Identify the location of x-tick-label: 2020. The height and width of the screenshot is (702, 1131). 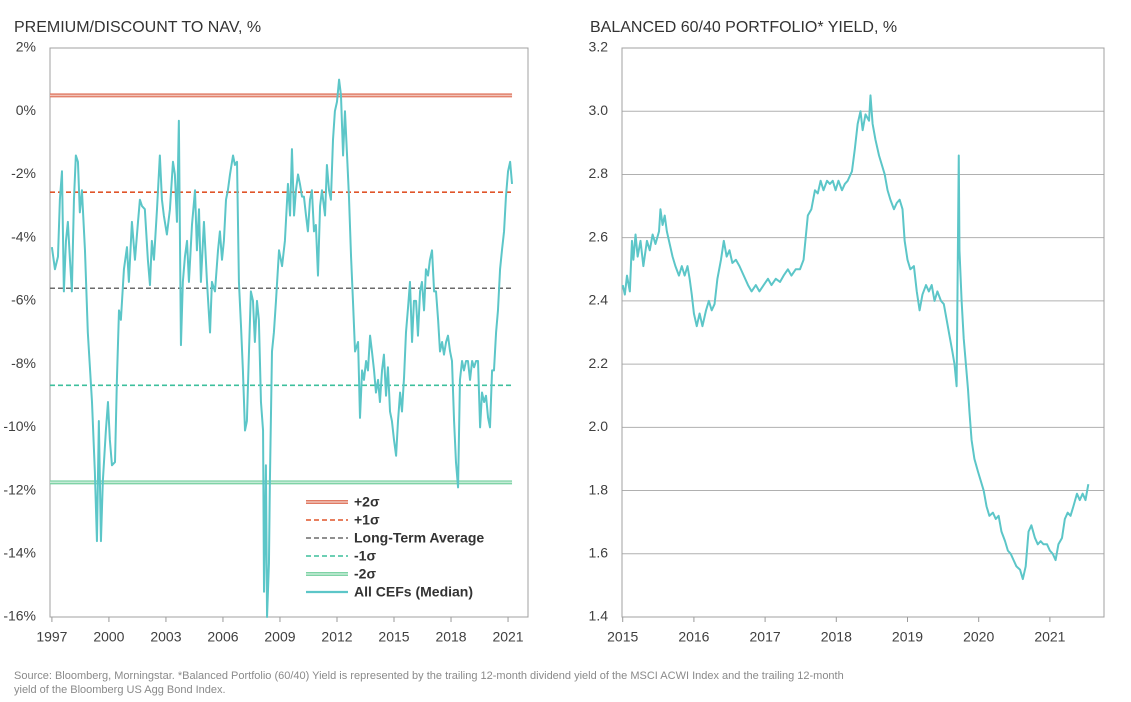
(978, 637).